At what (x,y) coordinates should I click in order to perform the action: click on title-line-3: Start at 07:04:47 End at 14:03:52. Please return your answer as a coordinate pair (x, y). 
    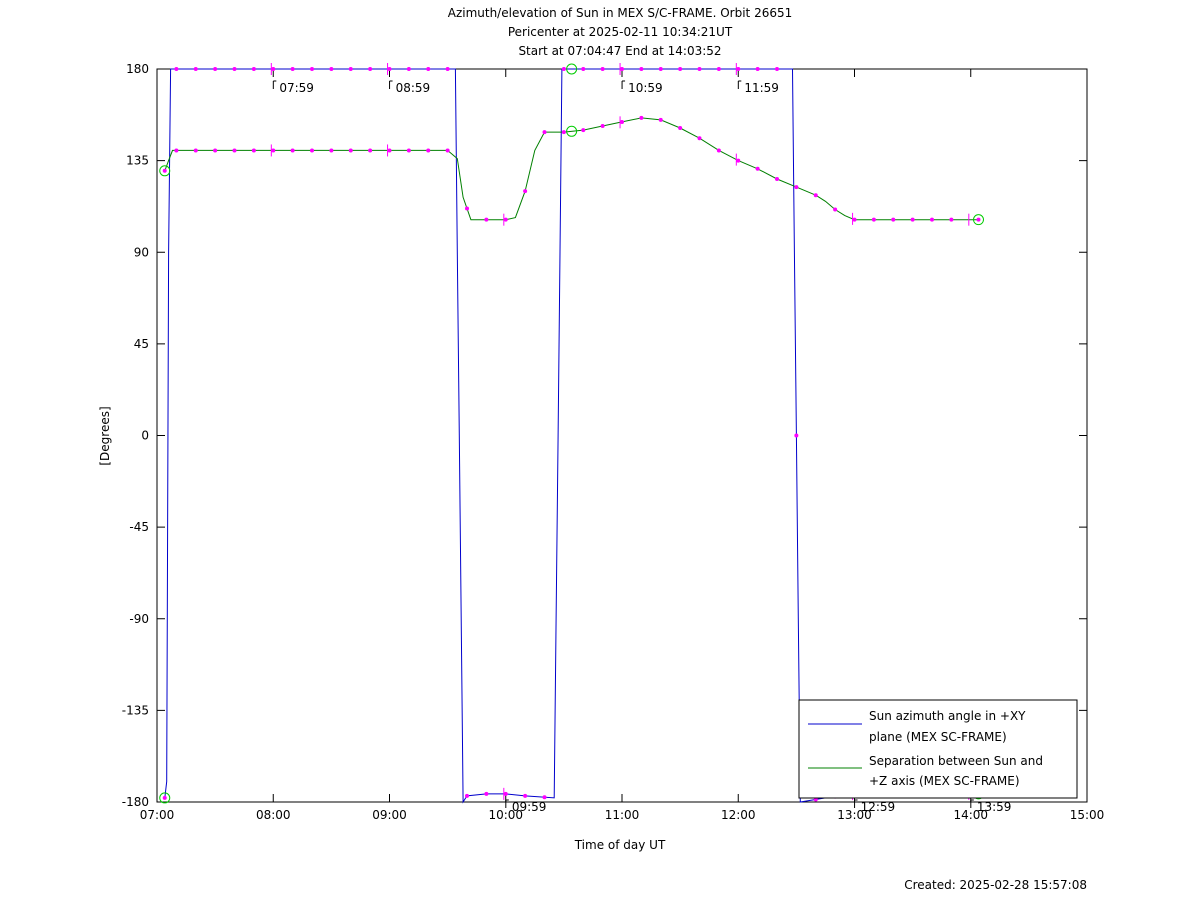
    Looking at the image, I should click on (619, 51).